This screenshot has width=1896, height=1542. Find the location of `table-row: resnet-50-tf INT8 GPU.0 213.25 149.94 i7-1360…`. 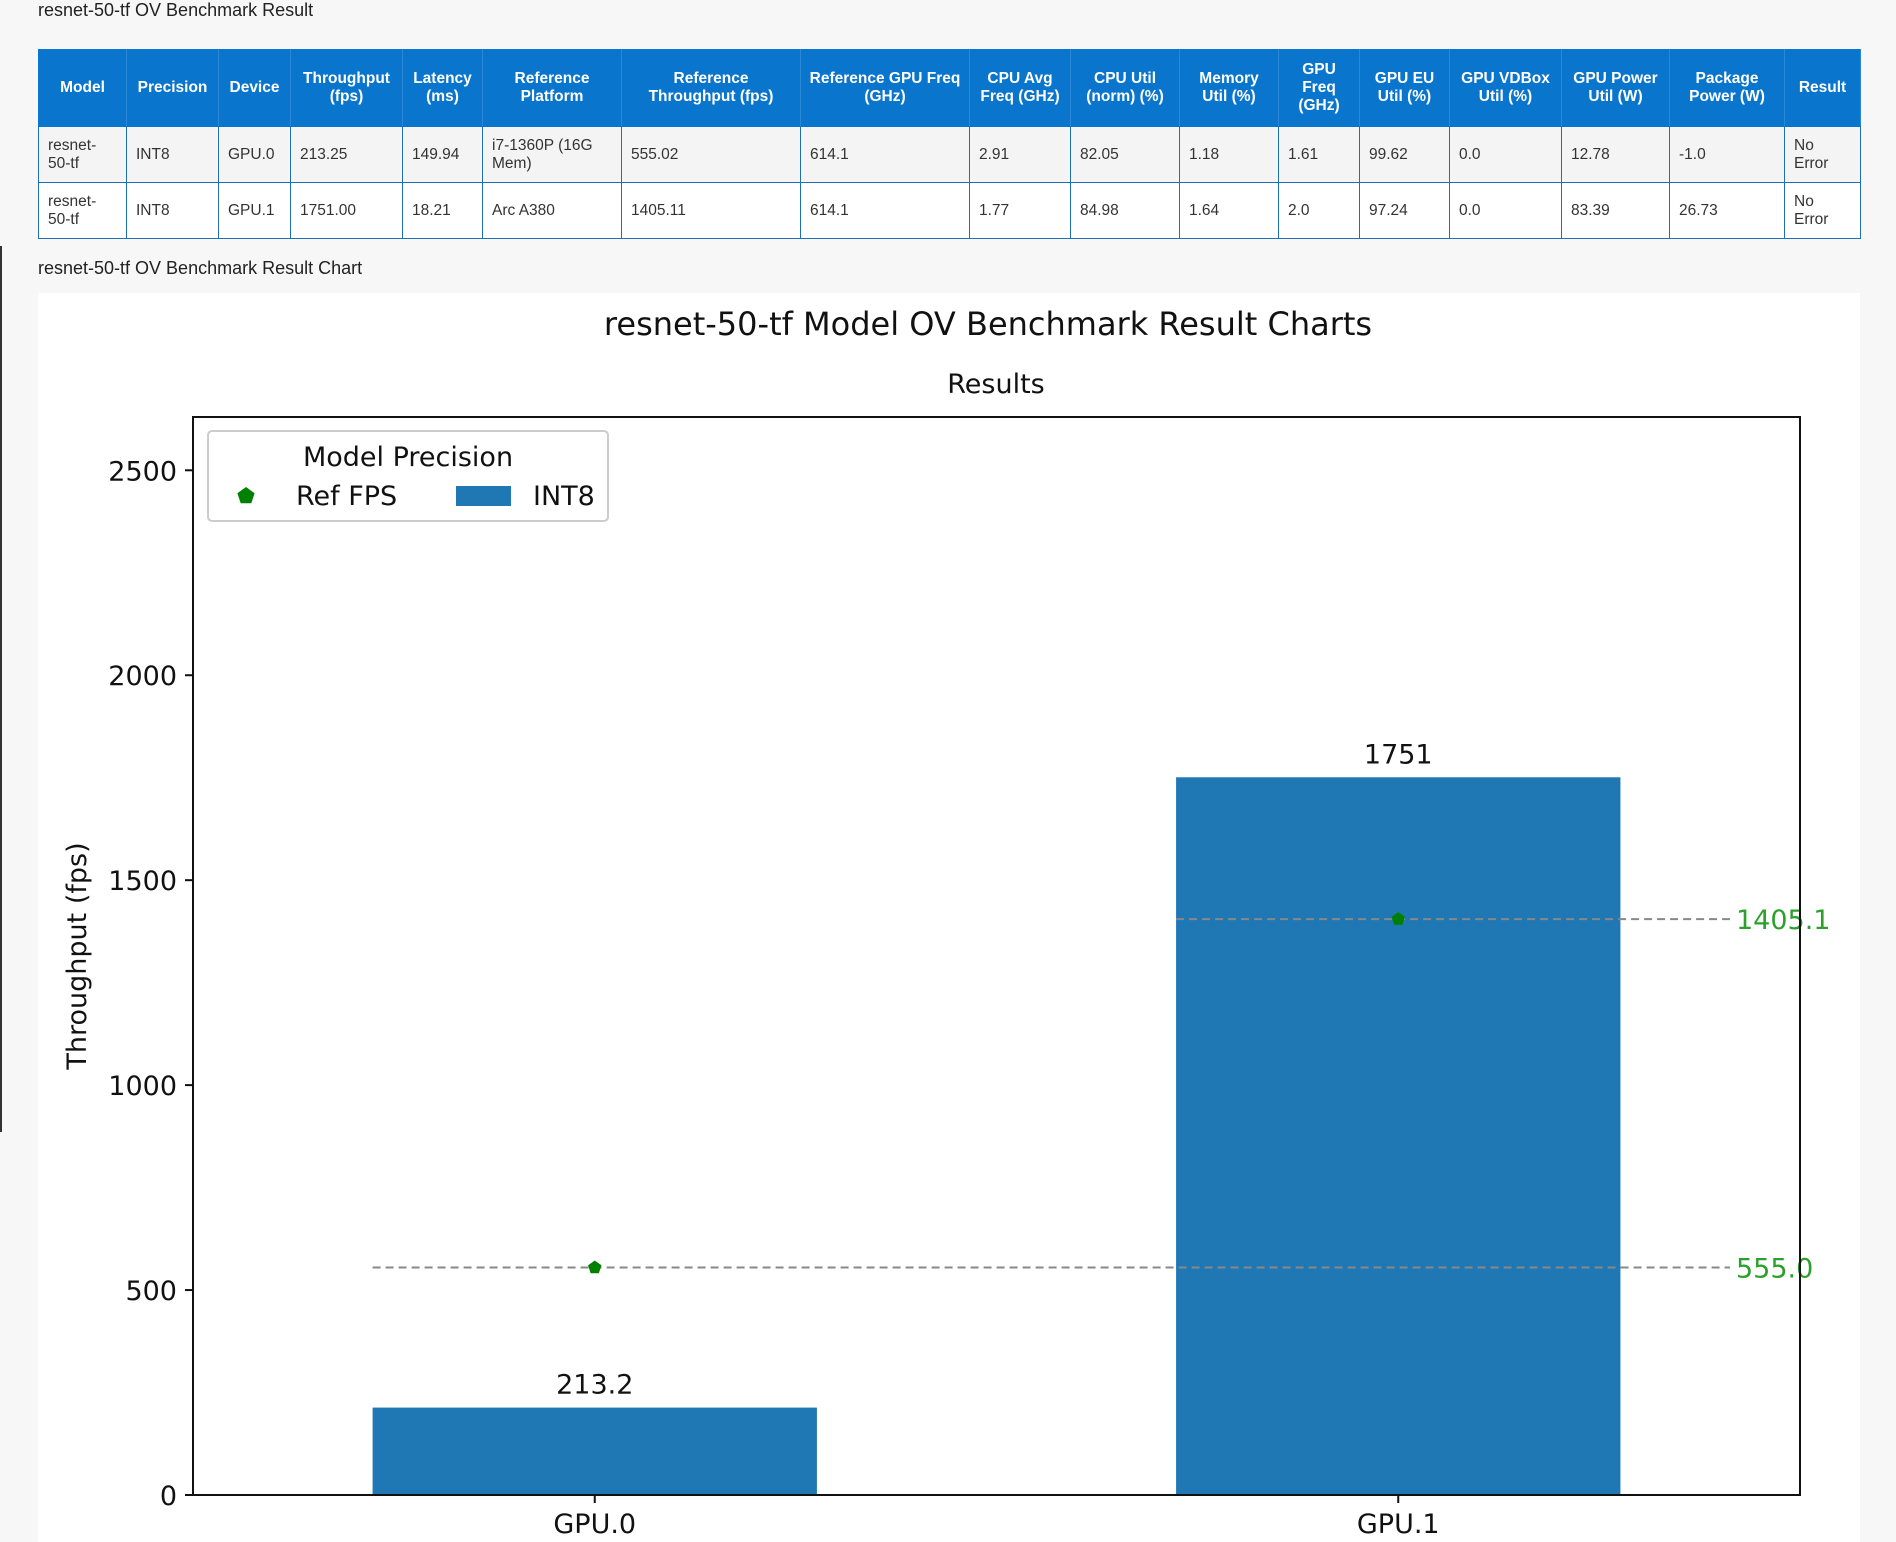

table-row: resnet-50-tf INT8 GPU.0 213.25 149.94 i7-1360… is located at coordinates (949, 154).